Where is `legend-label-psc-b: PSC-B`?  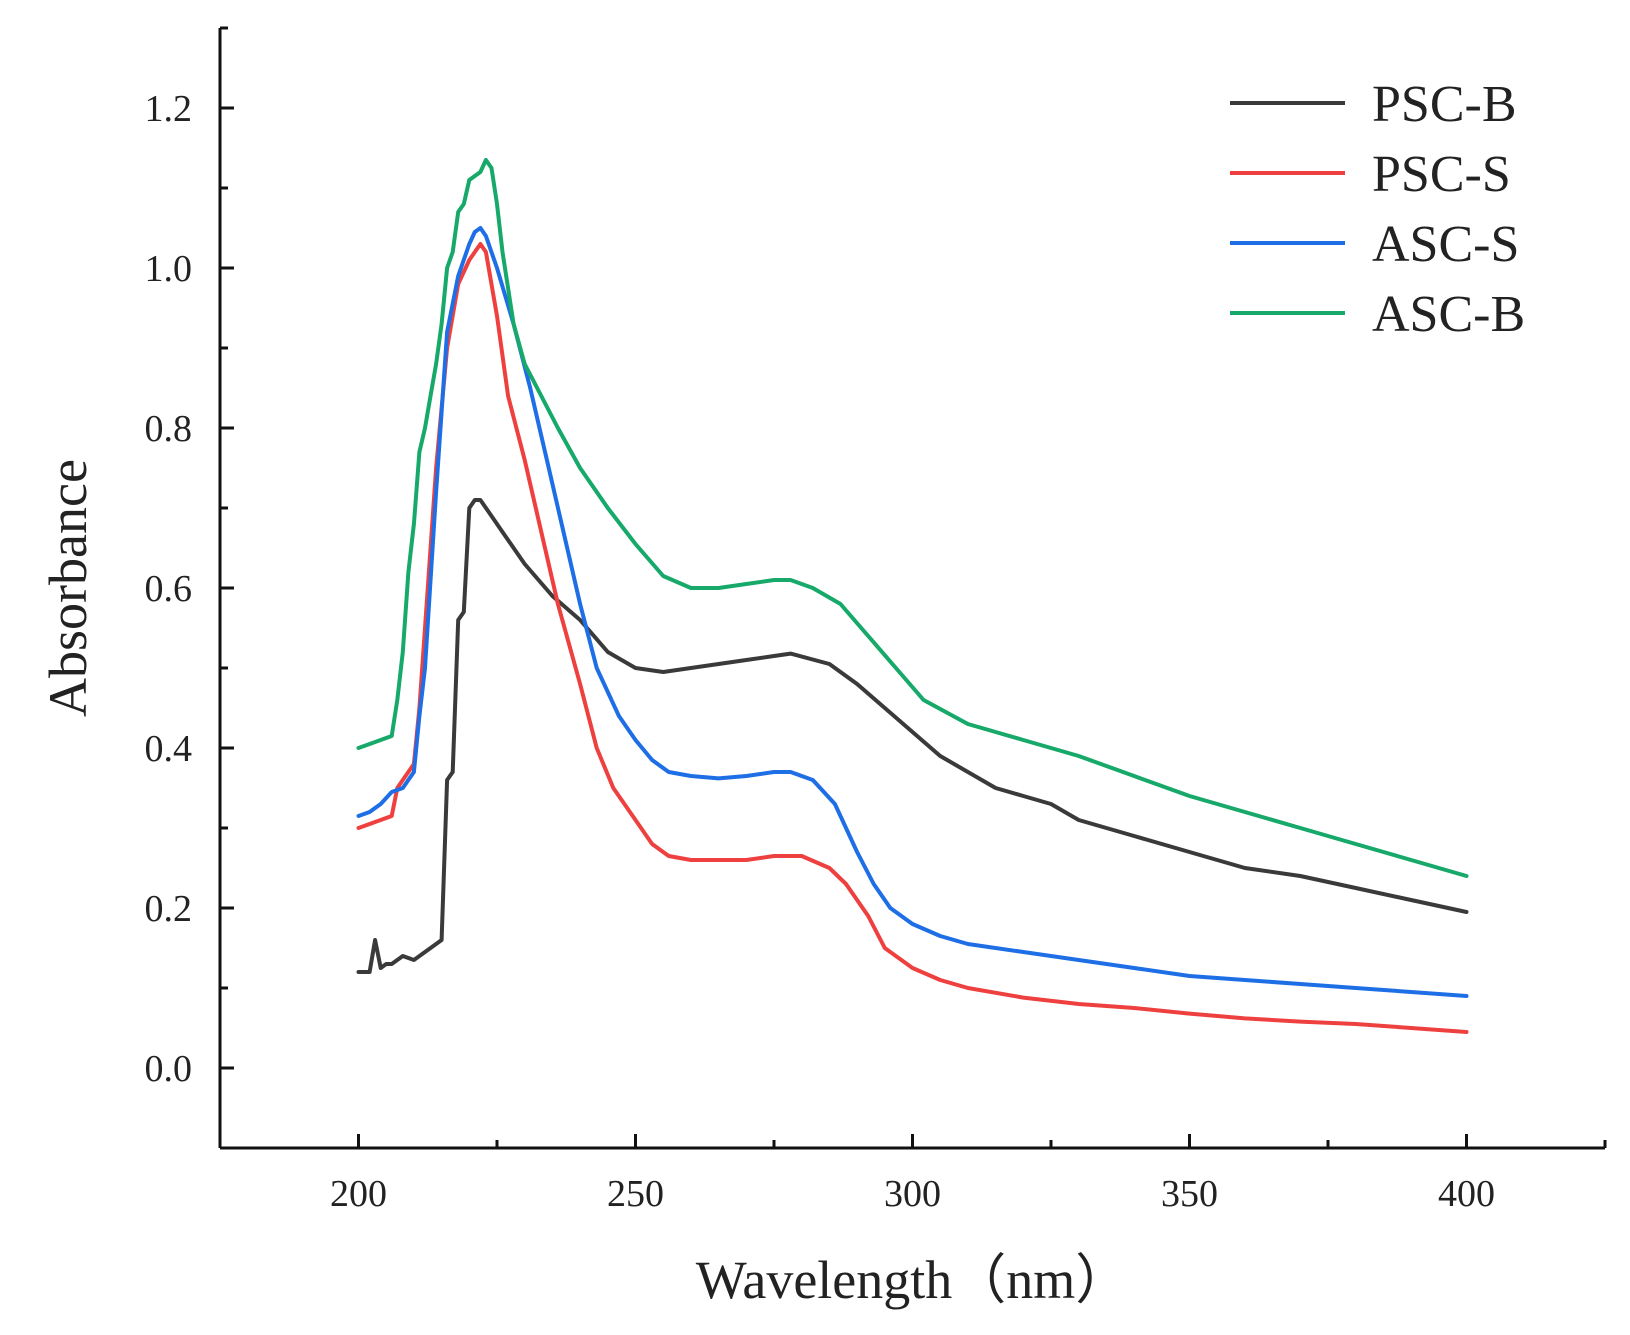 legend-label-psc-b: PSC-B is located at coordinates (1444, 104).